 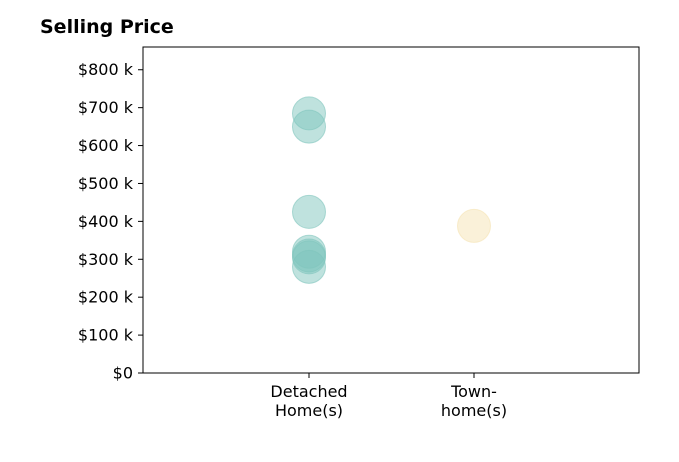 What do you see at coordinates (106, 145) in the screenshot?
I see `y-tick-label: $600 k` at bounding box center [106, 145].